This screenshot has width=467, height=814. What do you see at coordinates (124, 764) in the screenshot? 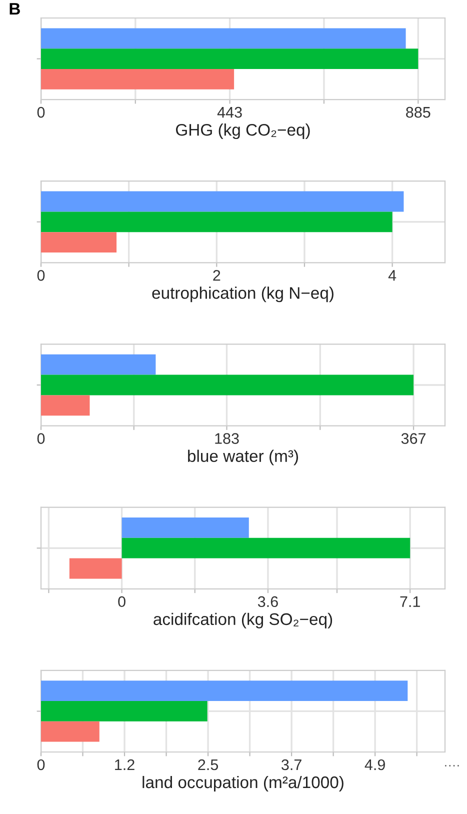
I see `x-tick-label: 1.2` at bounding box center [124, 764].